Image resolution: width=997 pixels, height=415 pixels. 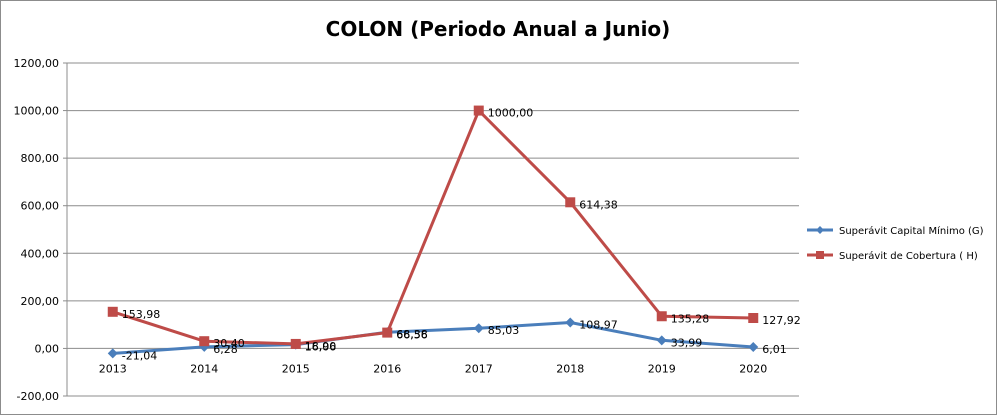 I want to click on y-tick-label: 800,00, so click(x=40, y=158).